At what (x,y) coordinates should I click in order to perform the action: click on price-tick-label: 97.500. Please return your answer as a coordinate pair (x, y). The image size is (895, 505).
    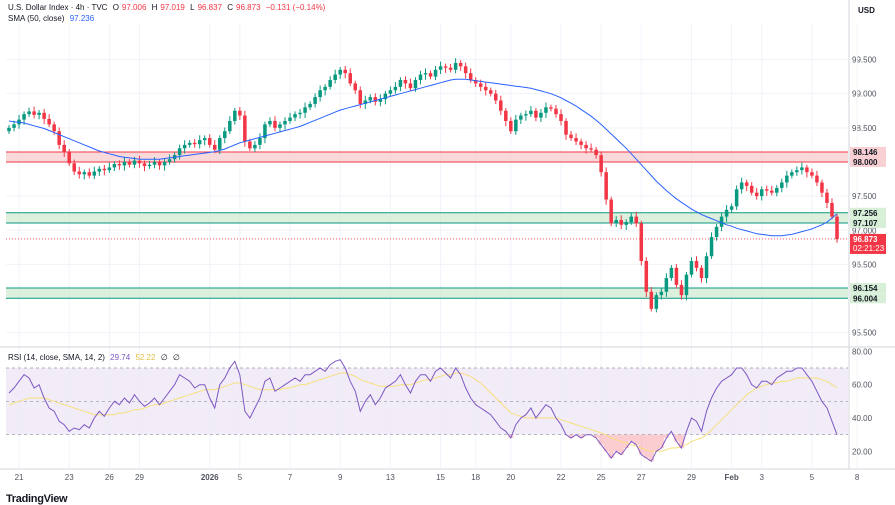
    Looking at the image, I should click on (864, 196).